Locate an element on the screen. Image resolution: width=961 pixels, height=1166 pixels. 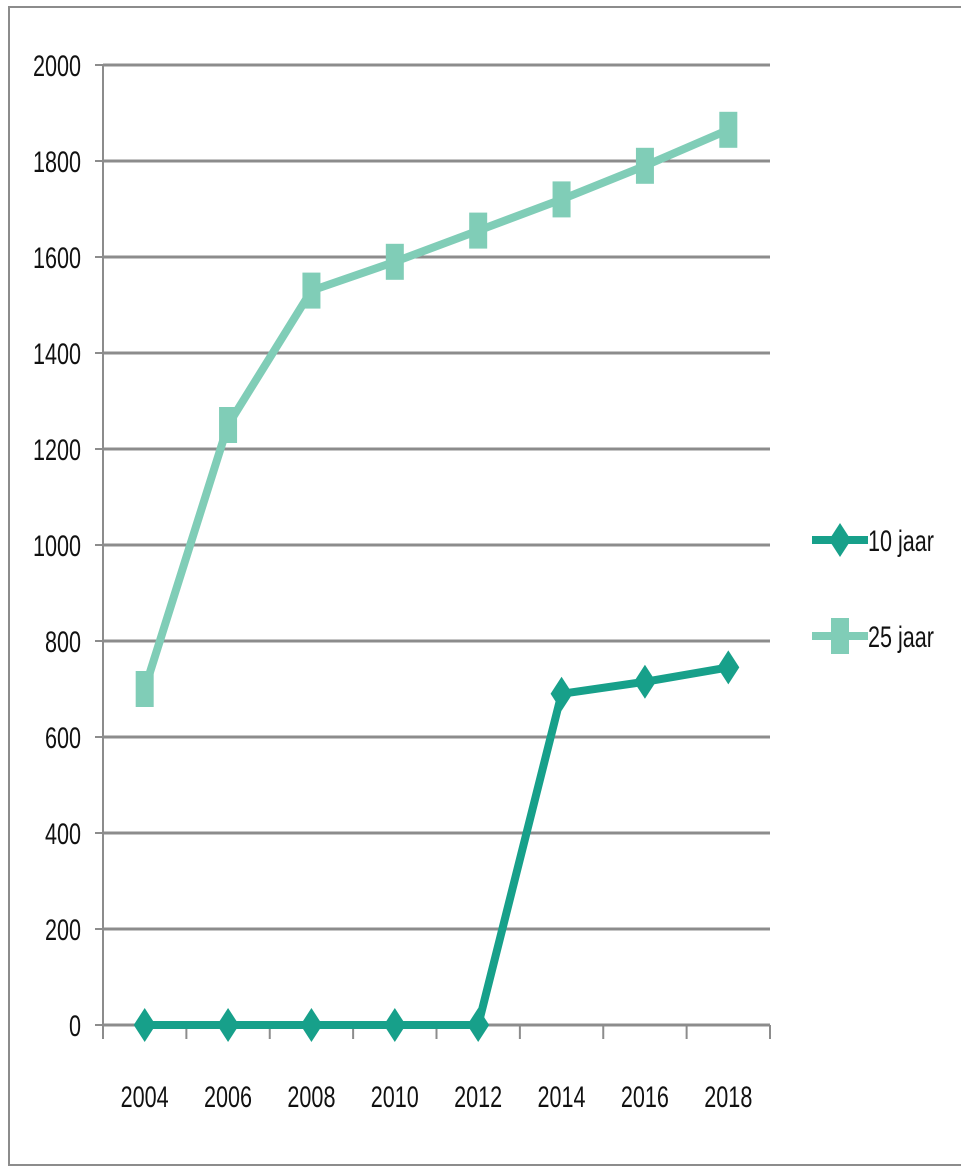
x-tick-label: 2004 is located at coordinates (145, 1096).